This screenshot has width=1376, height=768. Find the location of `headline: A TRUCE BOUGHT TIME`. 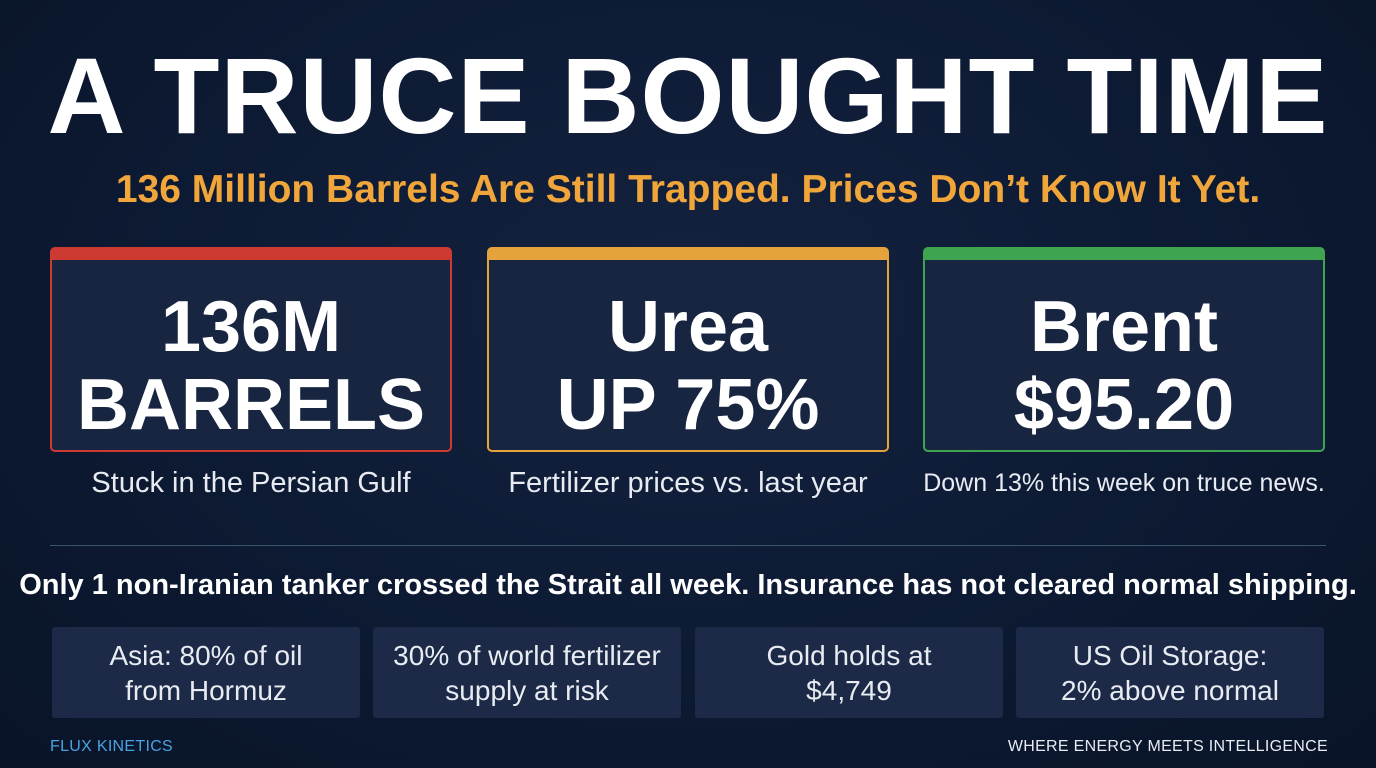

headline: A TRUCE BOUGHT TIME is located at coordinates (688, 95).